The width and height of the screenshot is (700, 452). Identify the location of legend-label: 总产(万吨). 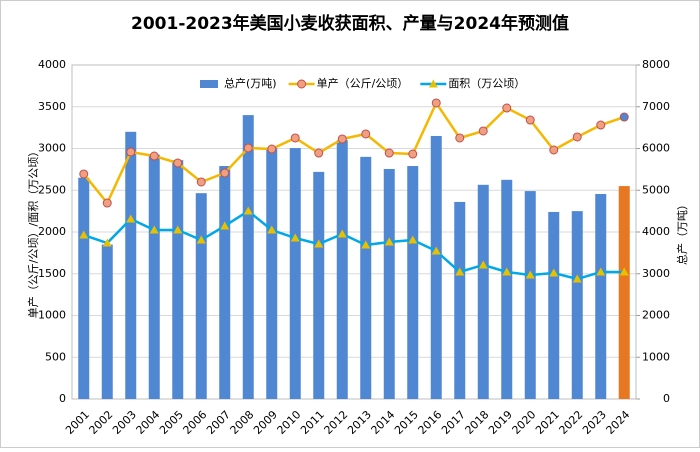
(250, 83).